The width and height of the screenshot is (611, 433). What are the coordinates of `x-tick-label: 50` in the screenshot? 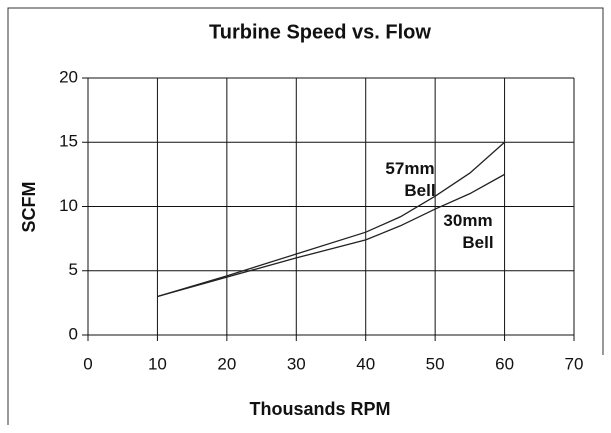 It's located at (435, 363).